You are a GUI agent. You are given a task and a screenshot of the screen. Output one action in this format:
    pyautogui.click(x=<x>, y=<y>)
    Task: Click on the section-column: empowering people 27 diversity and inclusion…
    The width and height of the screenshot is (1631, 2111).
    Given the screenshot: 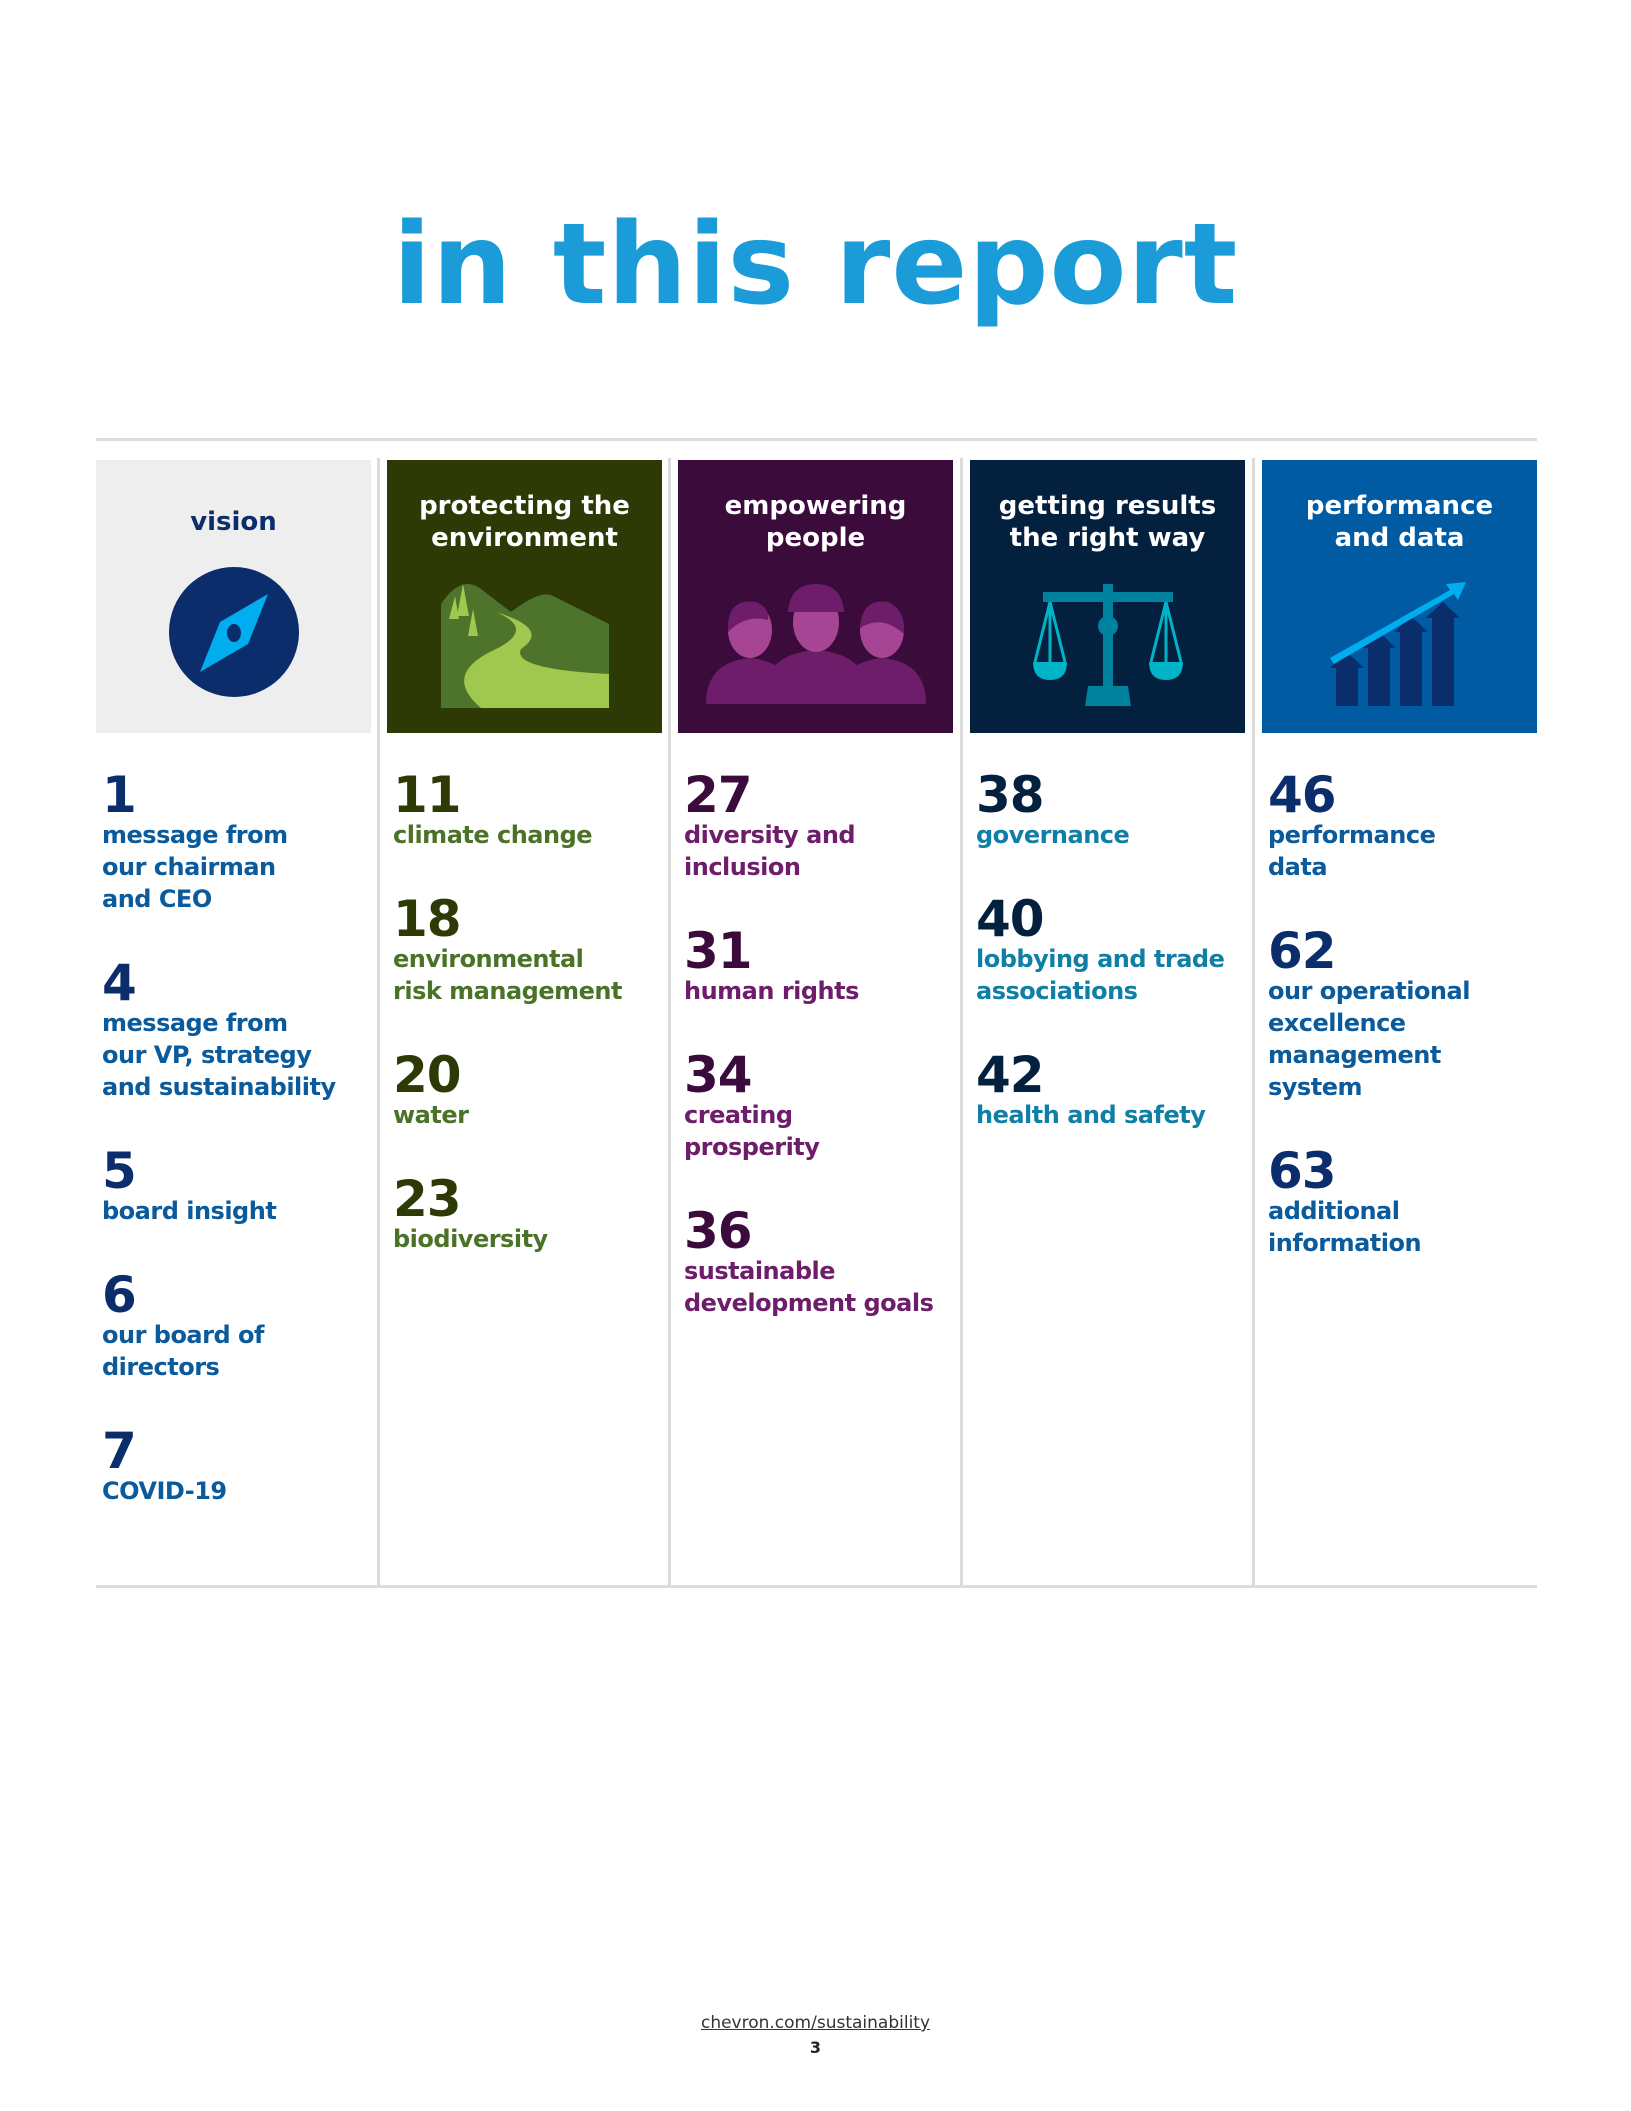 What is the action you would take?
    pyautogui.click(x=815, y=911)
    